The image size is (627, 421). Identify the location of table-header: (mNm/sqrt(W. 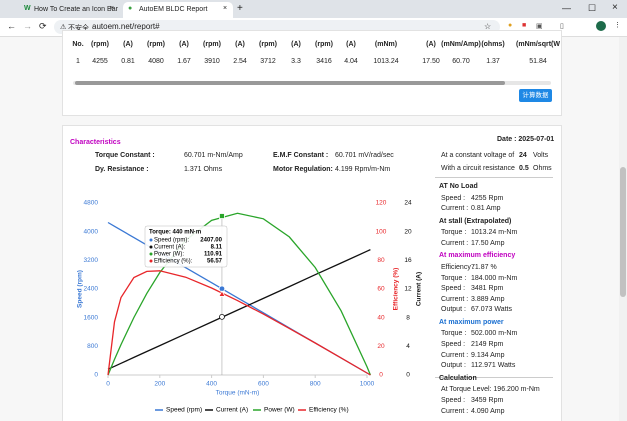
(538, 44).